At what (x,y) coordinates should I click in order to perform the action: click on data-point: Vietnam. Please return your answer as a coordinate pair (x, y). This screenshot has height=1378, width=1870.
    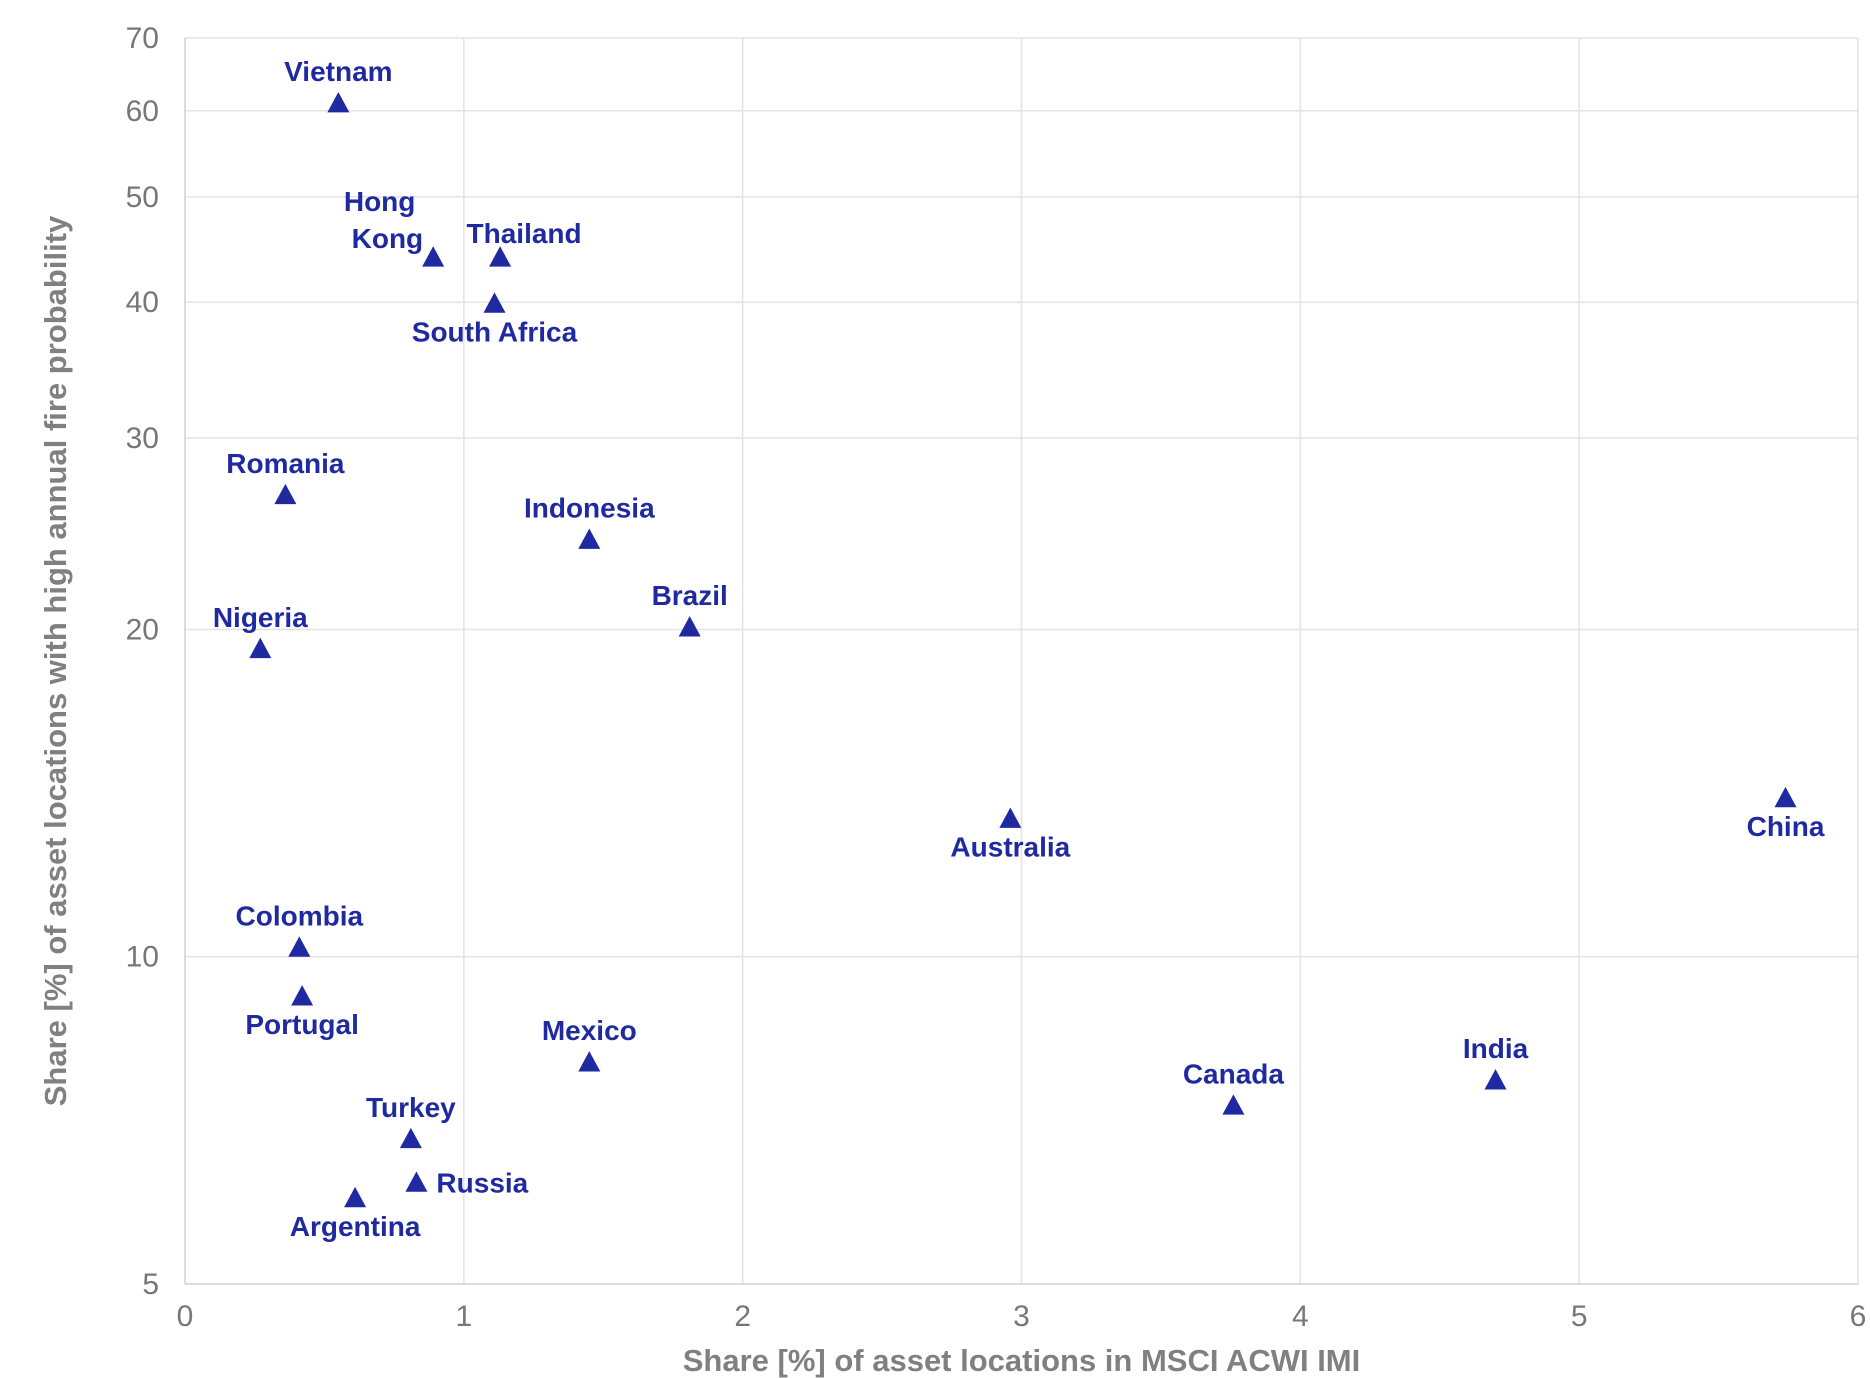
    Looking at the image, I should click on (338, 84).